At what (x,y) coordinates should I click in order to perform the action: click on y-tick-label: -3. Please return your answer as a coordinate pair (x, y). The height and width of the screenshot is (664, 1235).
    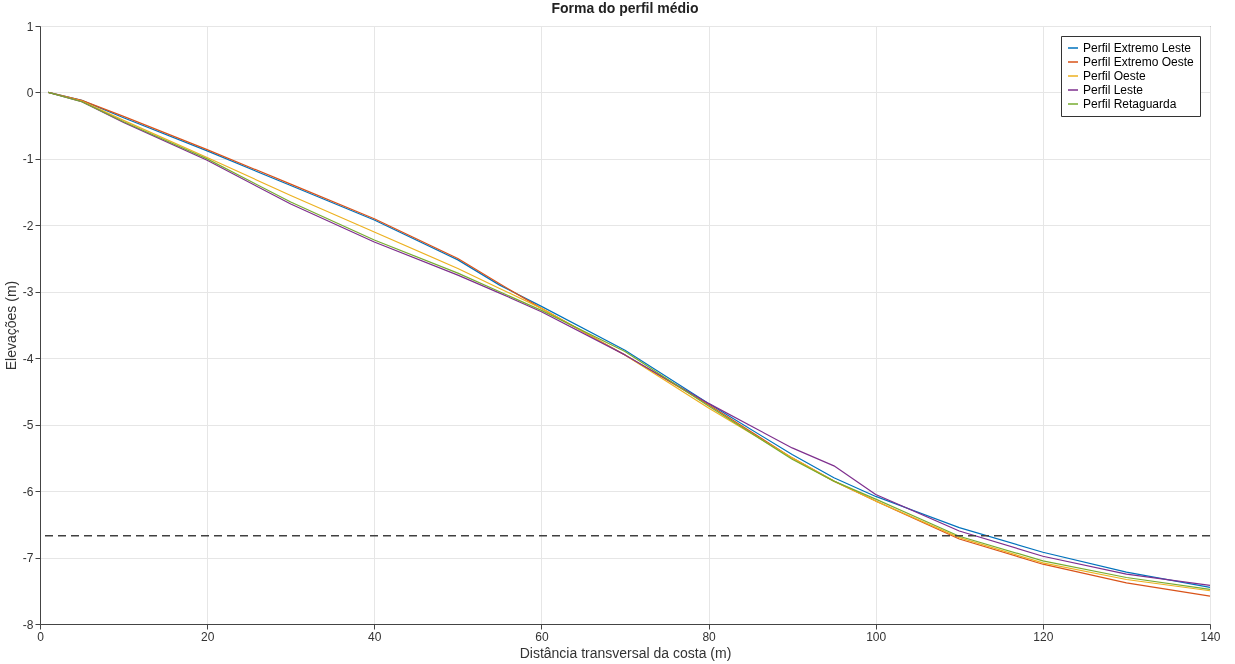
    Looking at the image, I should click on (28, 292).